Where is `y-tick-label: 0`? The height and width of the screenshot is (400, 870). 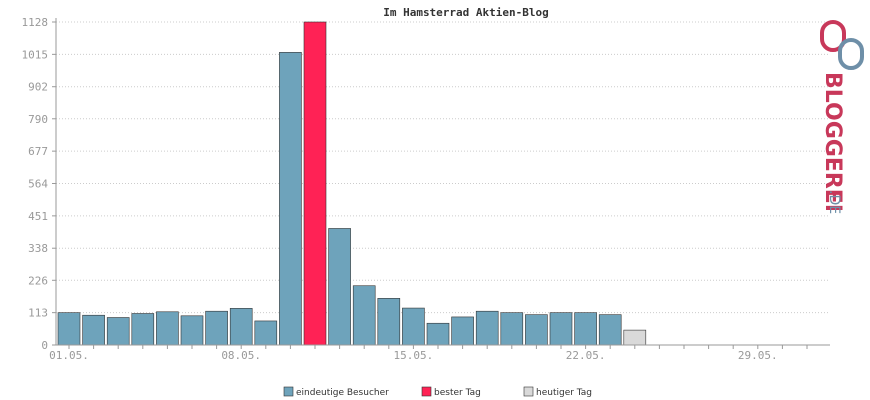 y-tick-label: 0 is located at coordinates (44, 345).